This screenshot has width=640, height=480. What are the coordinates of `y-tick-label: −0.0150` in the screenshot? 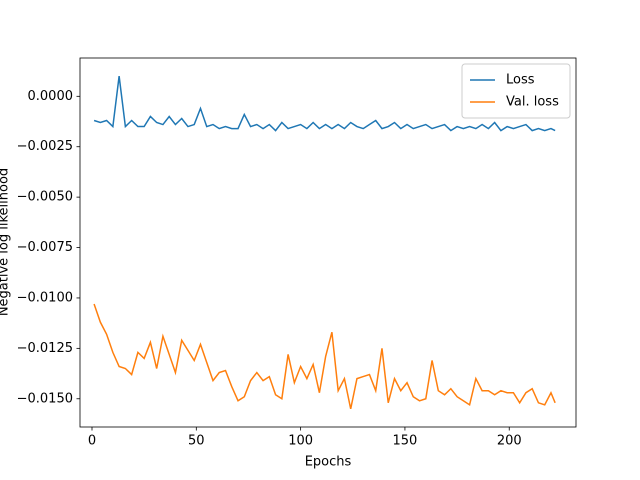 It's located at (45, 398).